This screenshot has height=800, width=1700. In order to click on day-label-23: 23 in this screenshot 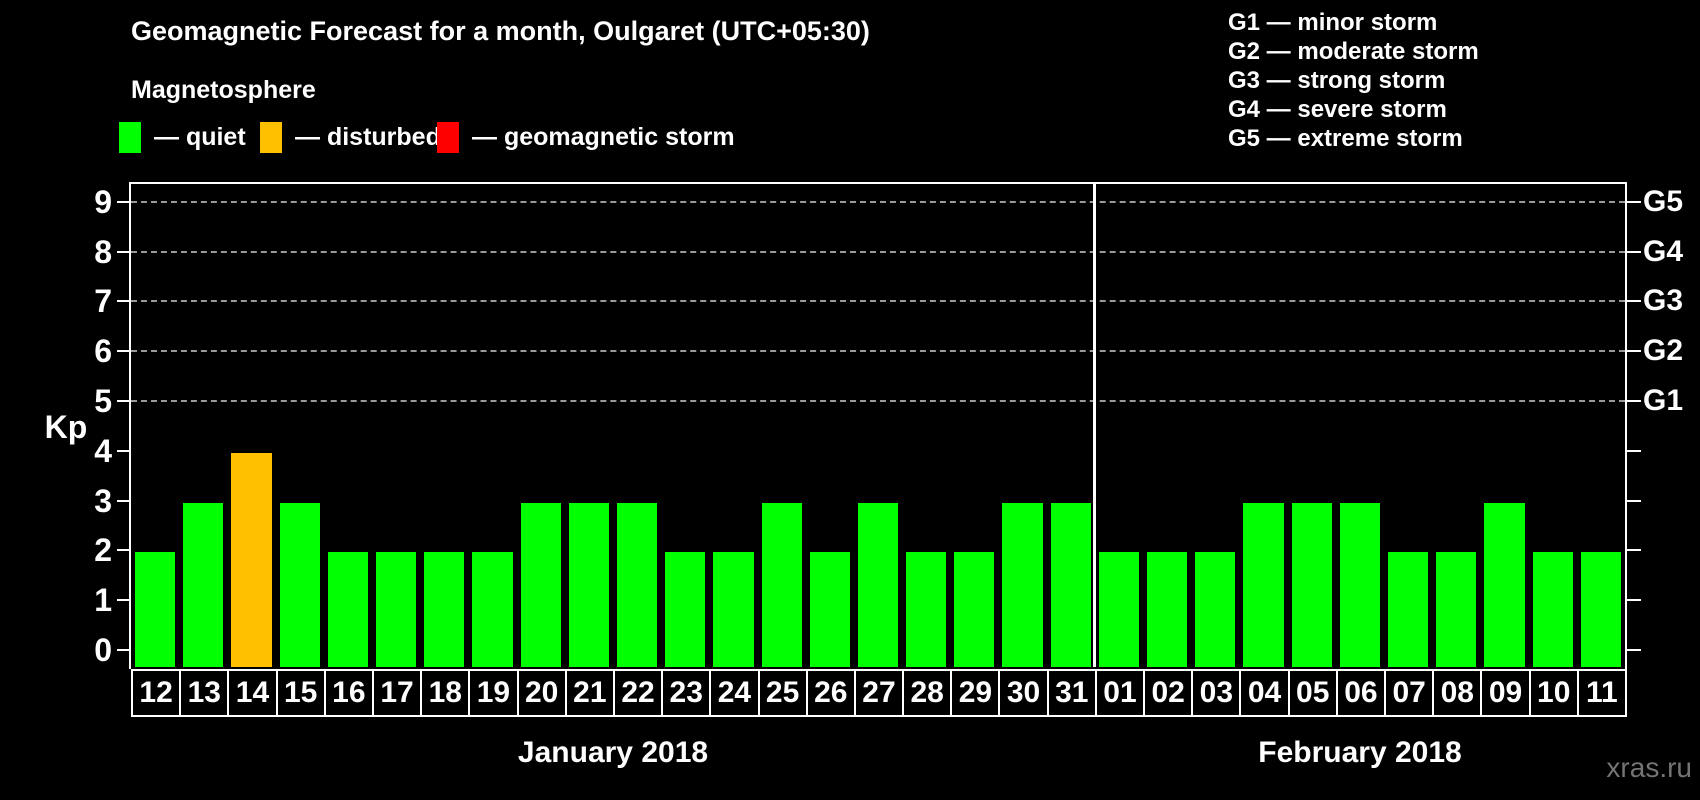, I will do `click(686, 693)`.